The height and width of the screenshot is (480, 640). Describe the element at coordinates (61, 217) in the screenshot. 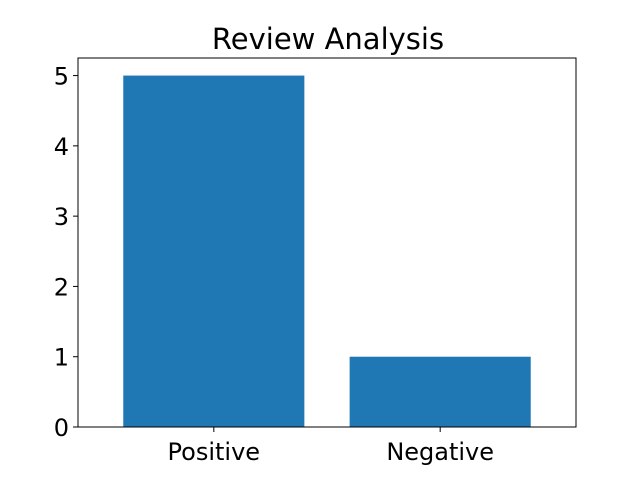

I see `y-tick-label: 3` at that location.